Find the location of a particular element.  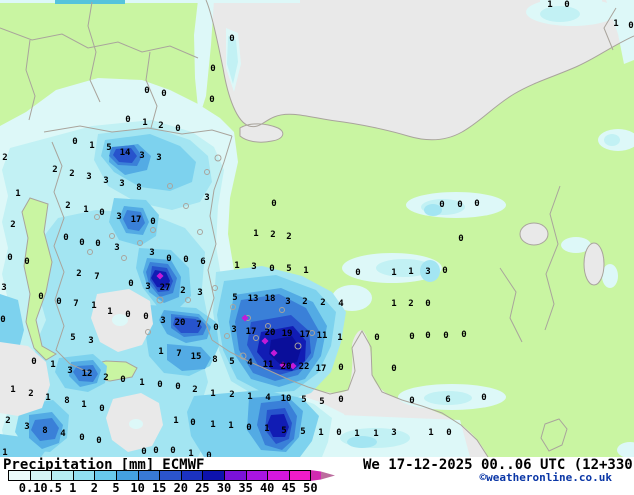

scale-label: 45 is located at coordinates (289, 488).